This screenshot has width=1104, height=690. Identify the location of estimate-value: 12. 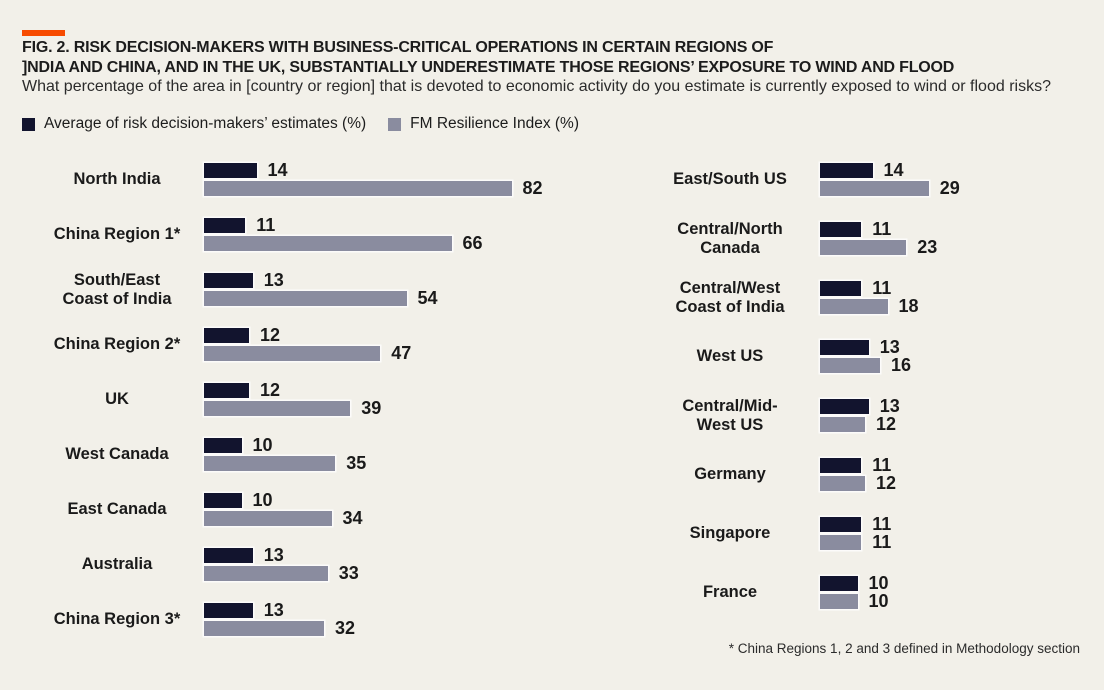
(270, 390).